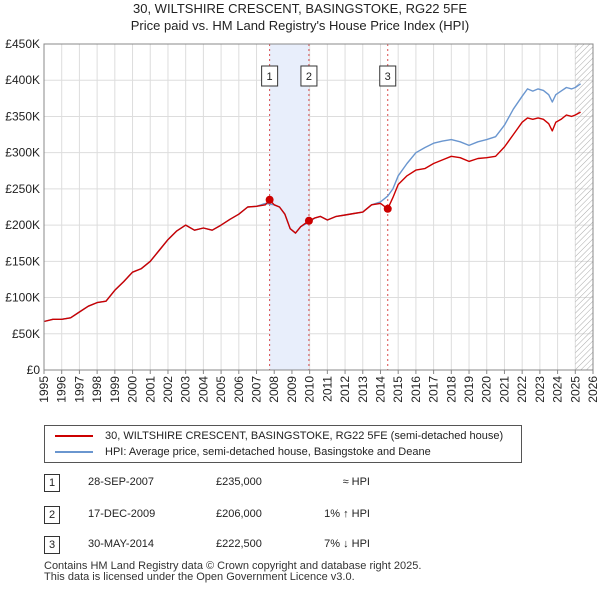 This screenshot has height=590, width=600. What do you see at coordinates (121, 482) in the screenshot?
I see `transaction-date: 28-SEP-2007` at bounding box center [121, 482].